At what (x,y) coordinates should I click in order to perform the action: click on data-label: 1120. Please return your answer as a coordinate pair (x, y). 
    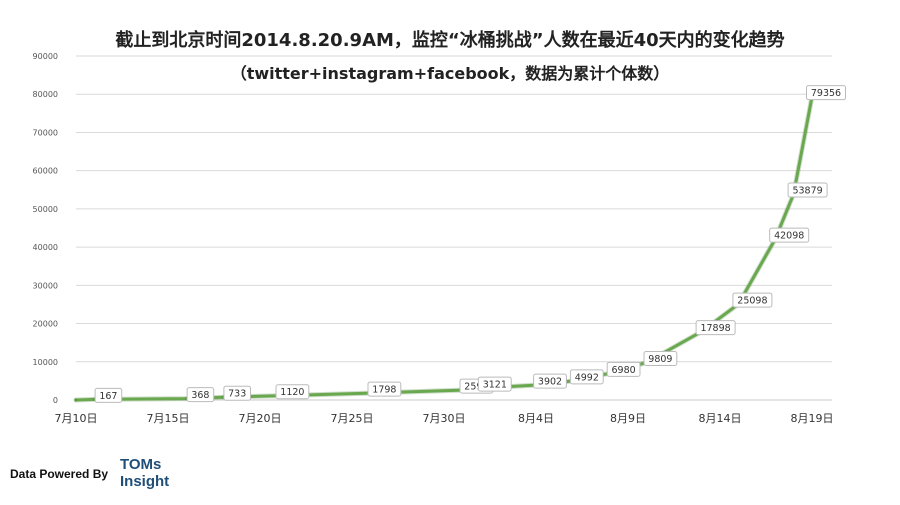
    Looking at the image, I should click on (292, 392).